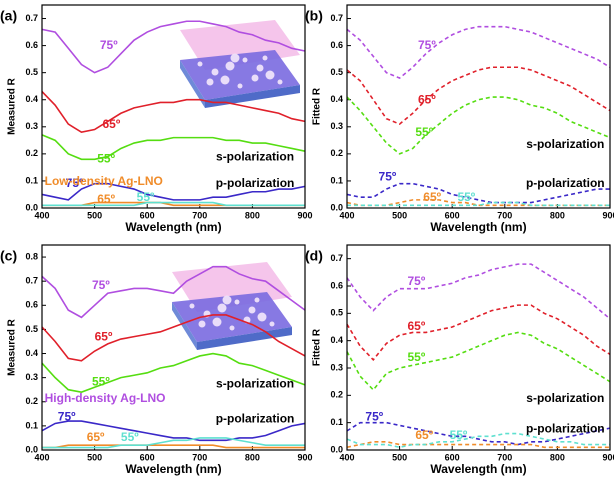 The height and width of the screenshot is (477, 614). What do you see at coordinates (8, 16) in the screenshot?
I see `panel-label: (a)` at bounding box center [8, 16].